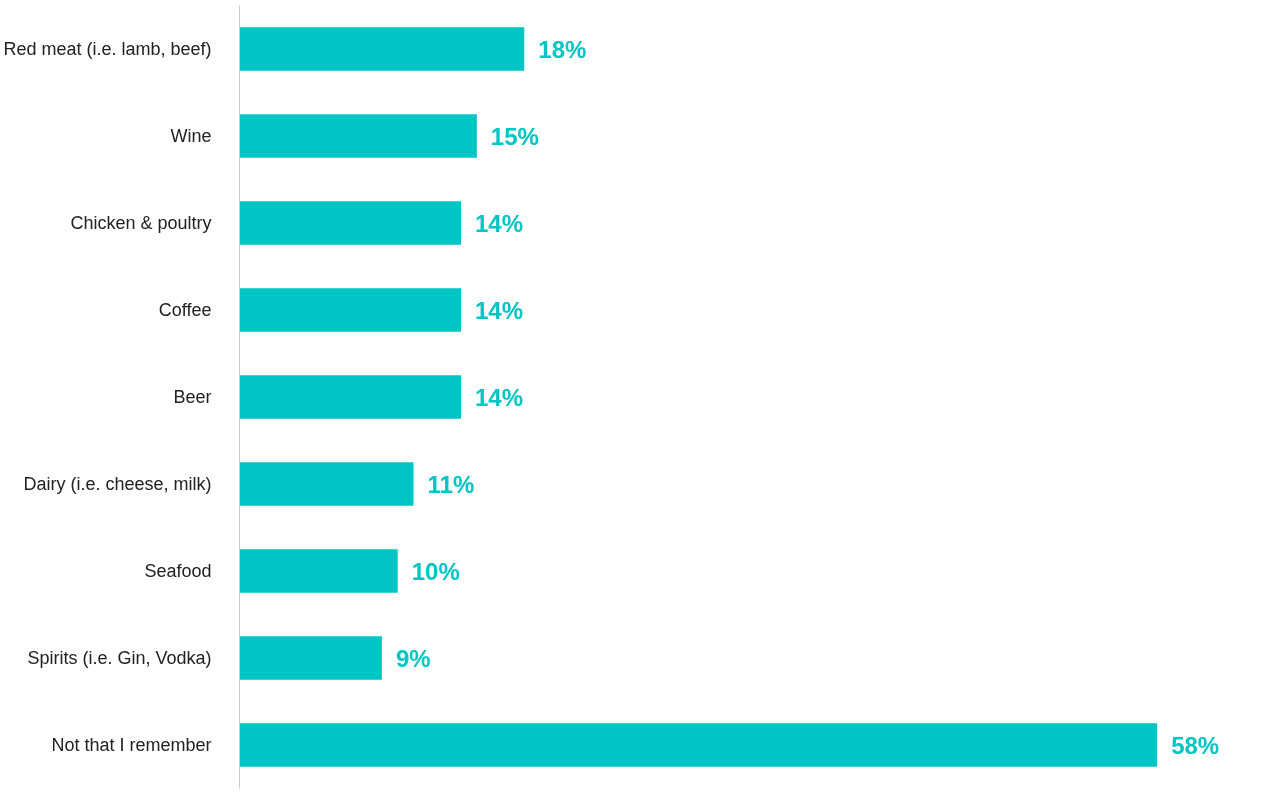 The height and width of the screenshot is (793, 1263). What do you see at coordinates (117, 484) in the screenshot?
I see `y-tick-label: Dairy (i.e. cheese, milk)` at bounding box center [117, 484].